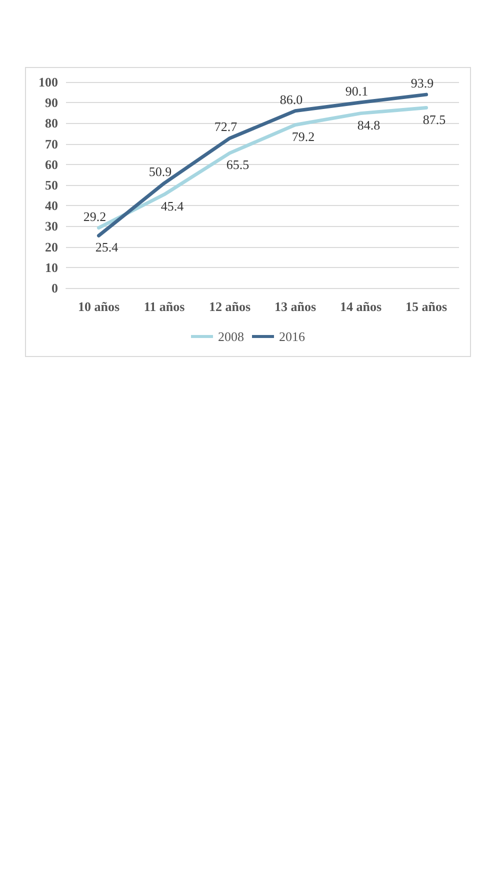 Image resolution: width=495 pixels, height=880 pixels. Describe the element at coordinates (426, 306) in the screenshot. I see `x-tick-label: 15 años` at that location.